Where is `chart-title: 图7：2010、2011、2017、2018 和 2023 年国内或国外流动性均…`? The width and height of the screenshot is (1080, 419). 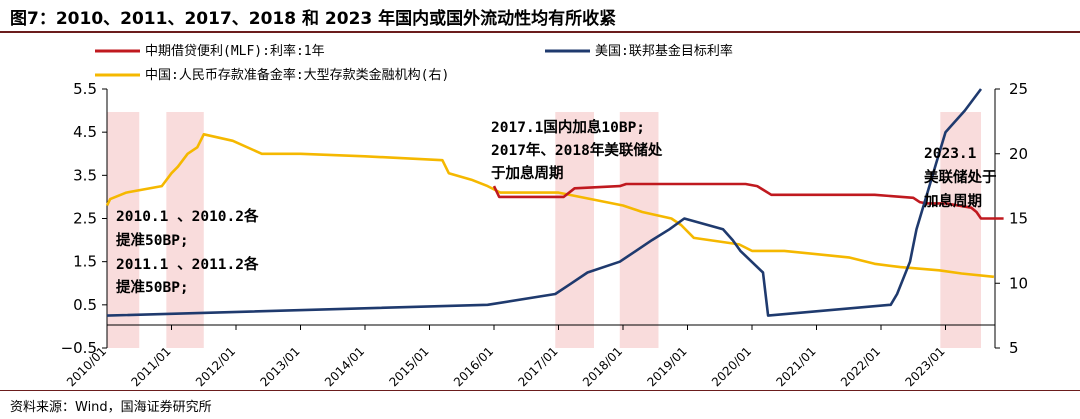
chart-title: 图7：2010、2011、2017、2018 和 2023 年国内或国外流动性均… is located at coordinates (313, 19).